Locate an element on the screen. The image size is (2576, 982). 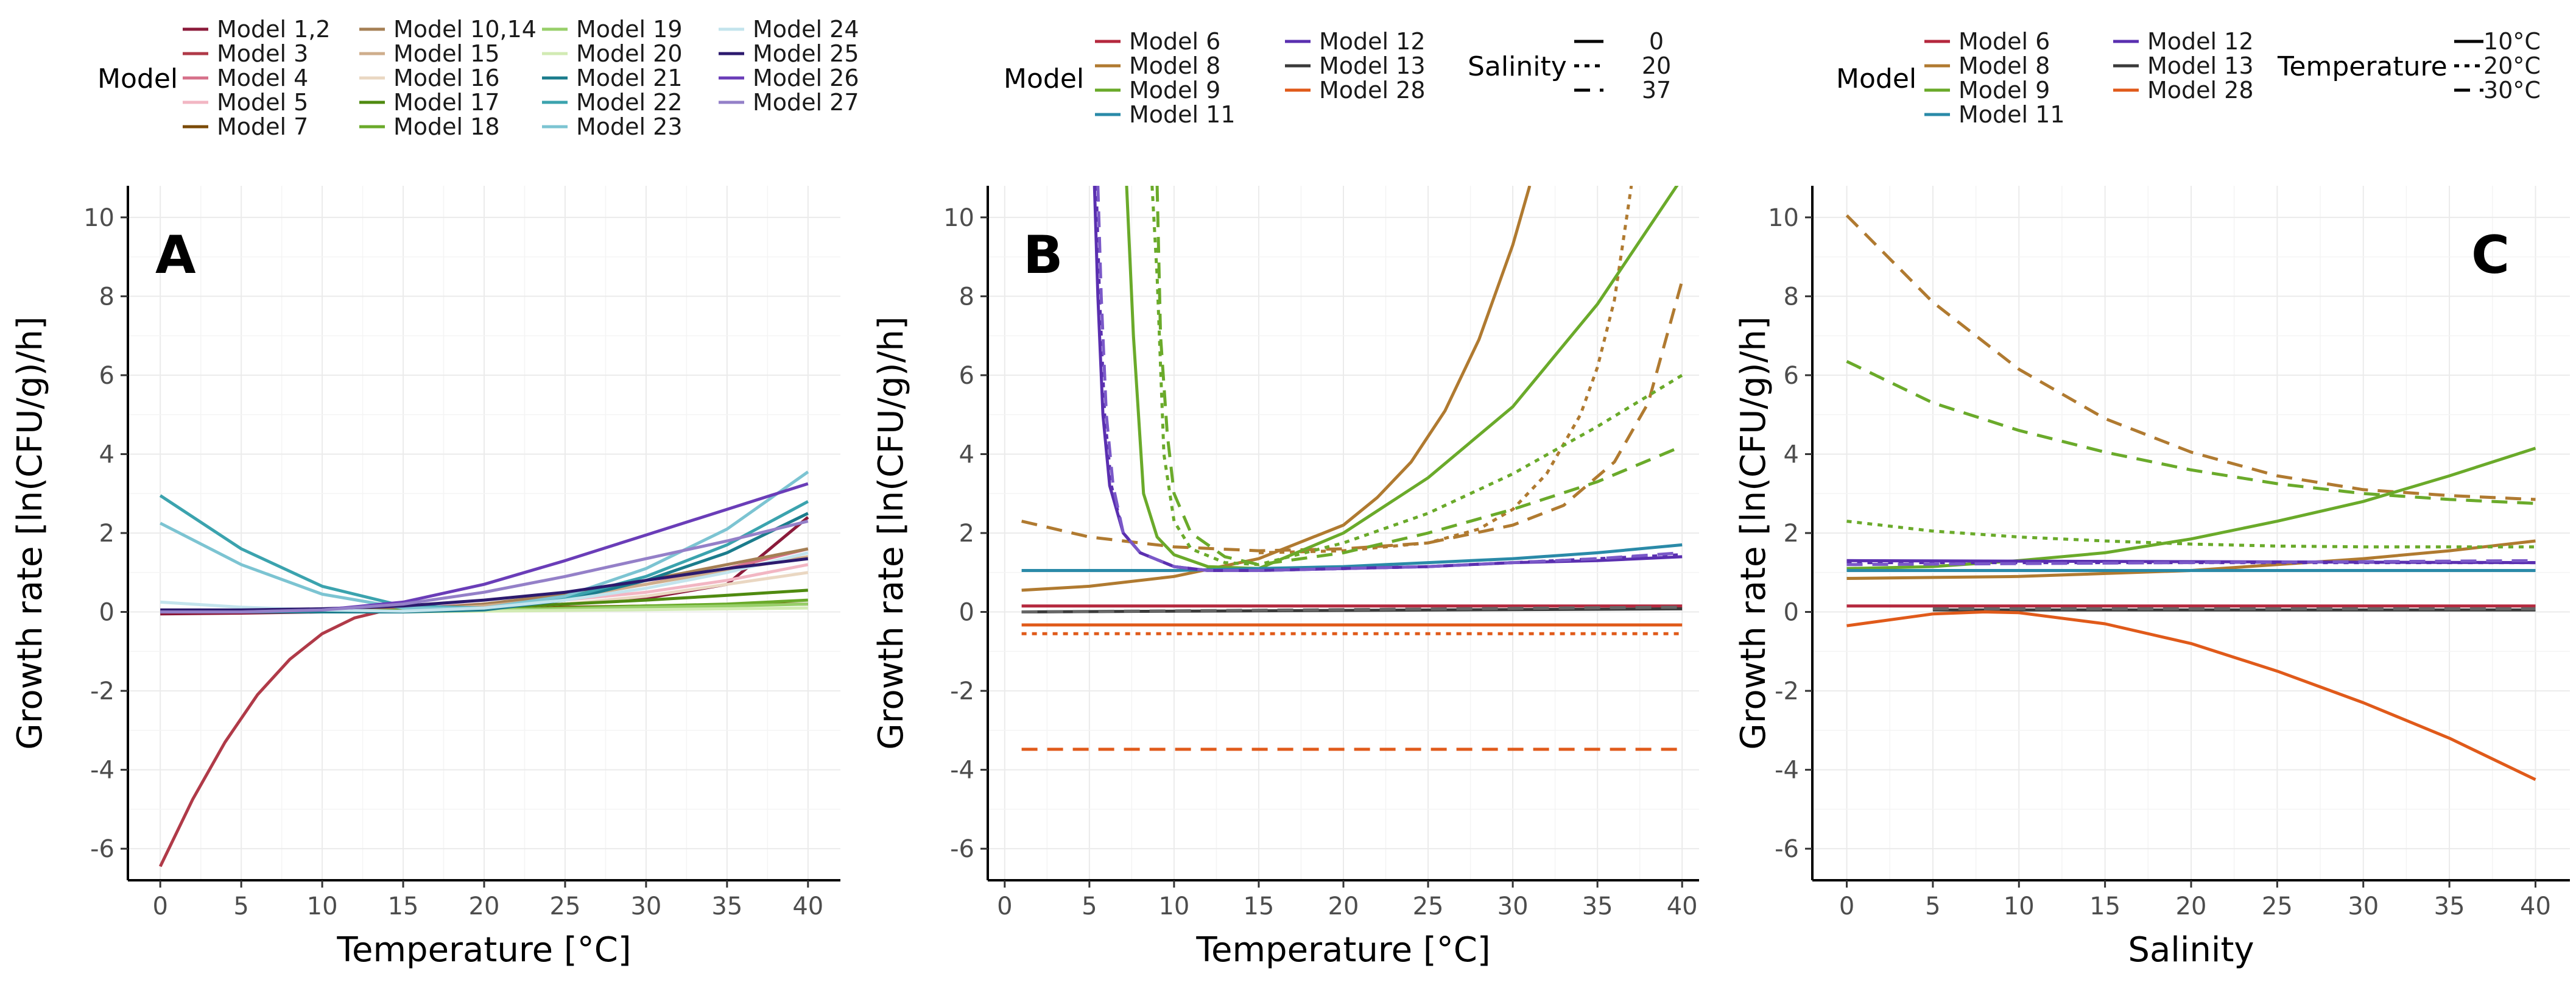
panel-c-x-tick-label-5: 25 is located at coordinates (2277, 906).